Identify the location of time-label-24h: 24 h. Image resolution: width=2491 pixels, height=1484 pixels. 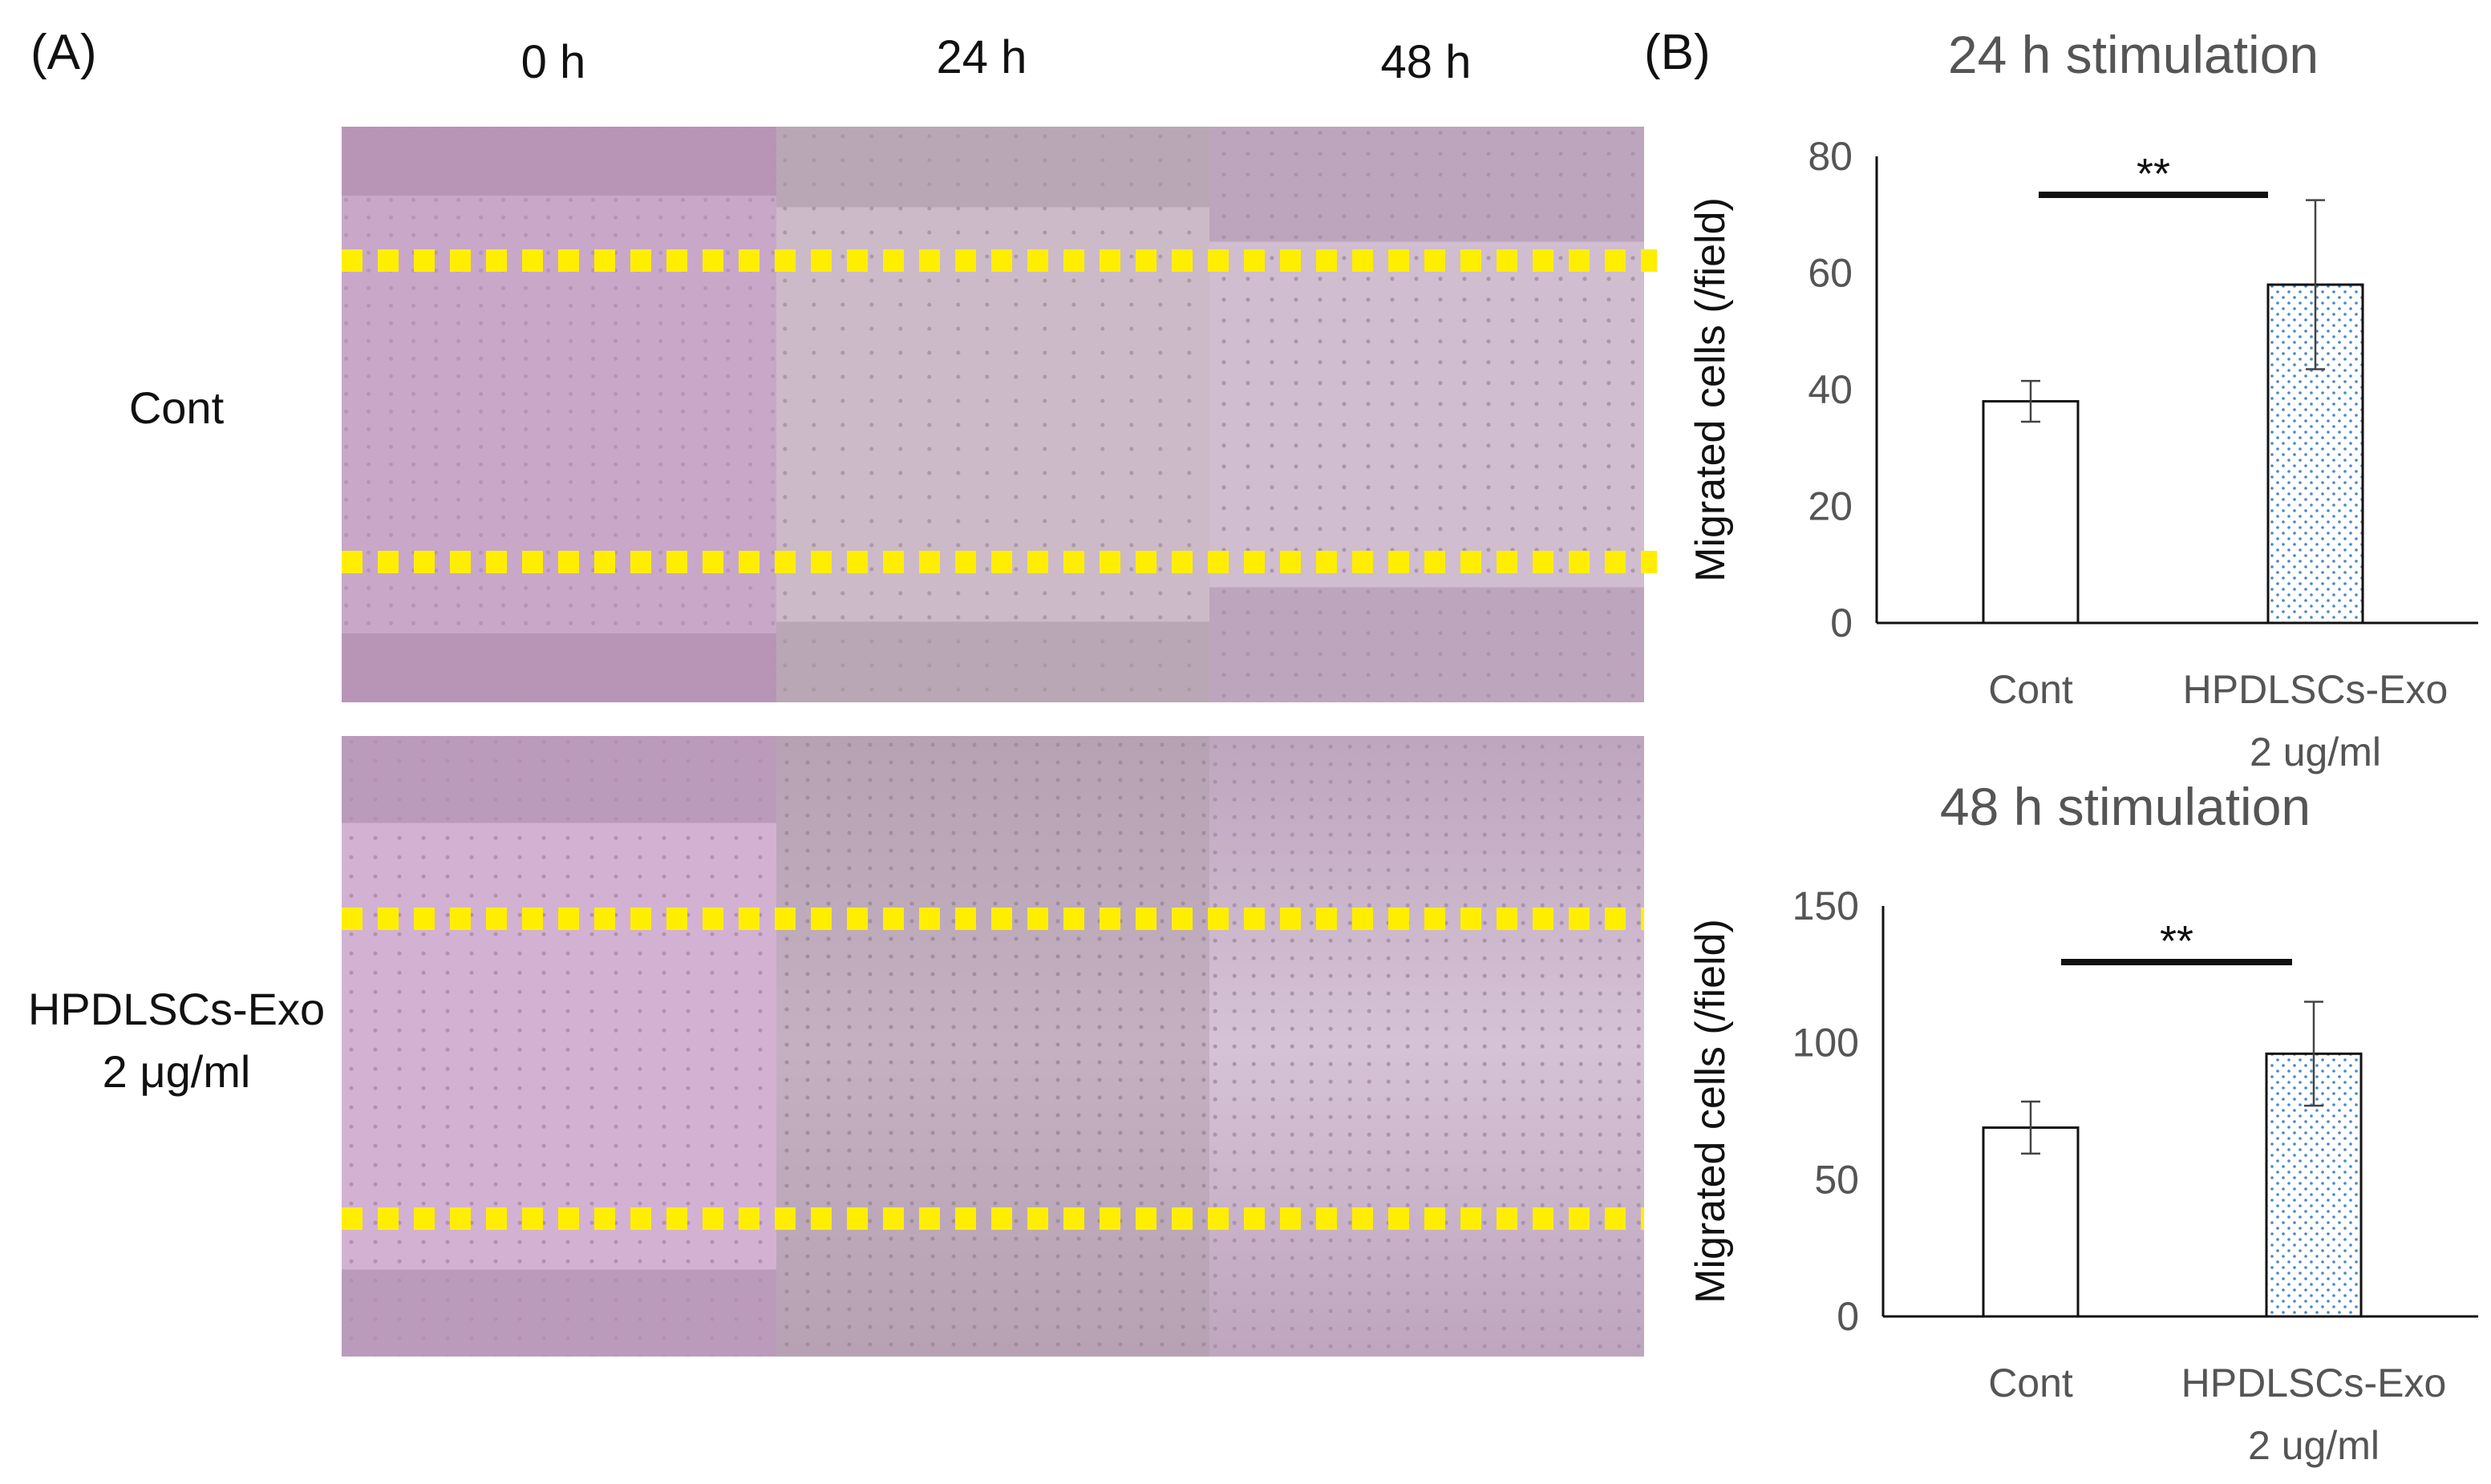
(981, 57).